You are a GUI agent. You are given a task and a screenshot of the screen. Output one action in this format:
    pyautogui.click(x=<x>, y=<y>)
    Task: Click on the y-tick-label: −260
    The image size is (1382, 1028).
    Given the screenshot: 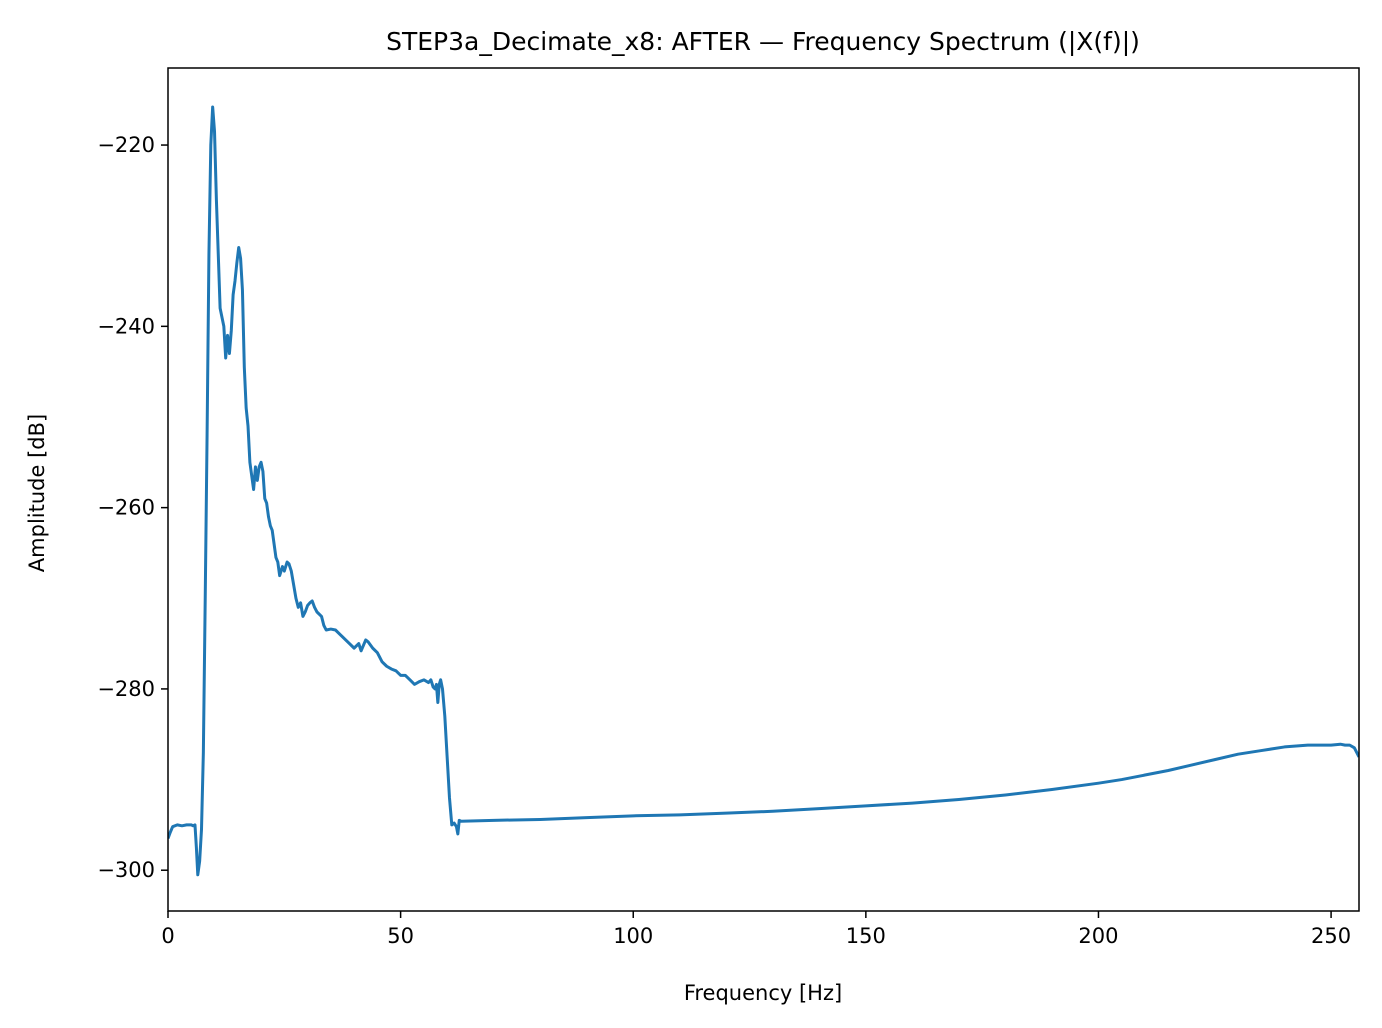 What is the action you would take?
    pyautogui.click(x=126, y=508)
    